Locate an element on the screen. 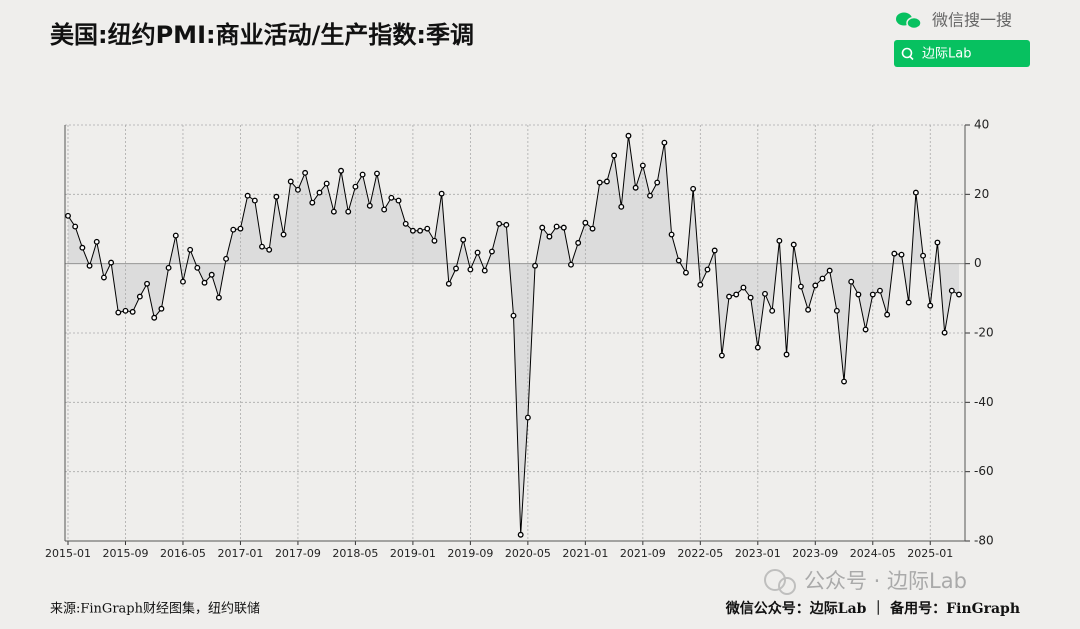 This screenshot has width=1080, height=629. wechat-logo is located at coordinates (909, 21).